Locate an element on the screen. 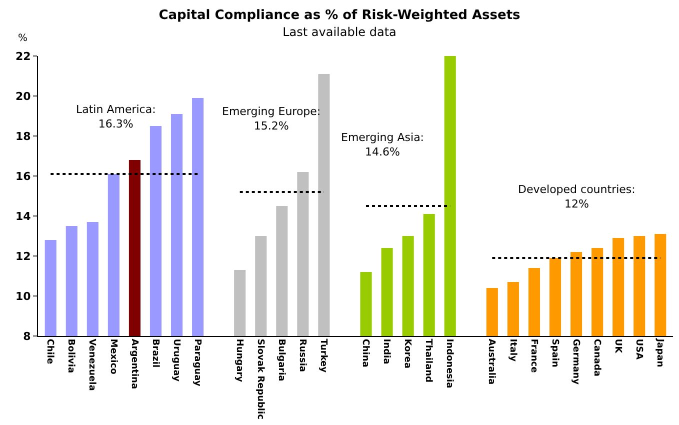 This screenshot has height=425, width=679. x-tick-label: Italy is located at coordinates (512, 350).